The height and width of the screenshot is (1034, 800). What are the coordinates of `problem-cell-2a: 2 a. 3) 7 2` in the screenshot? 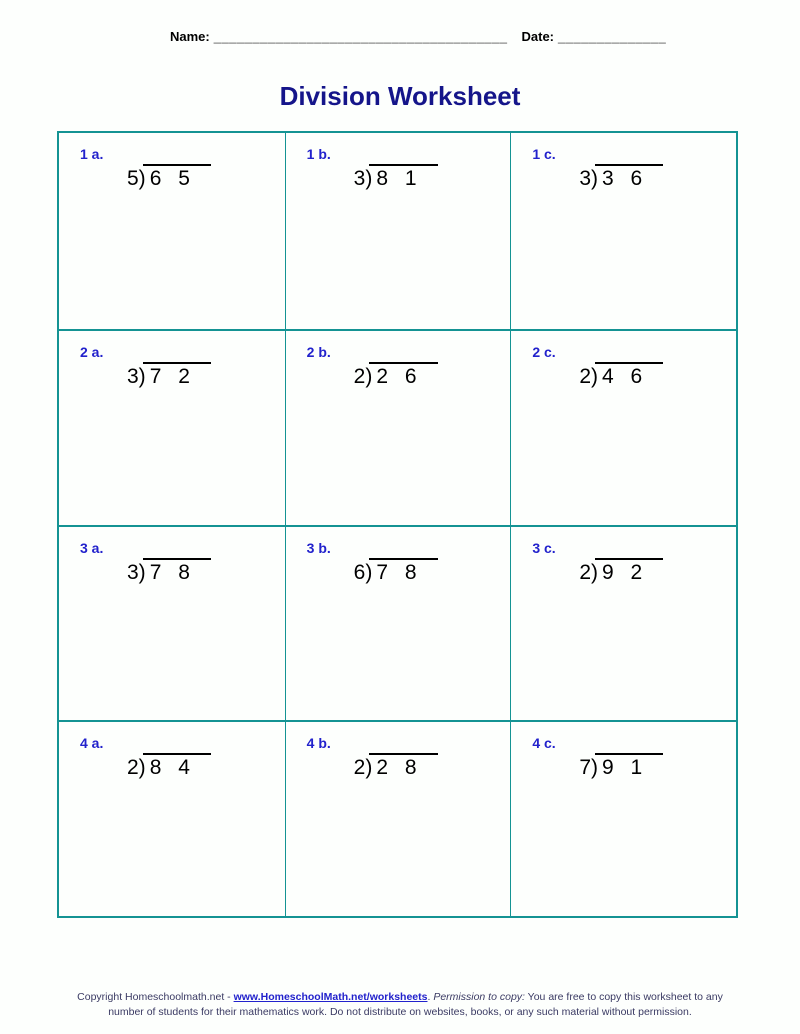 It's located at (172, 426).